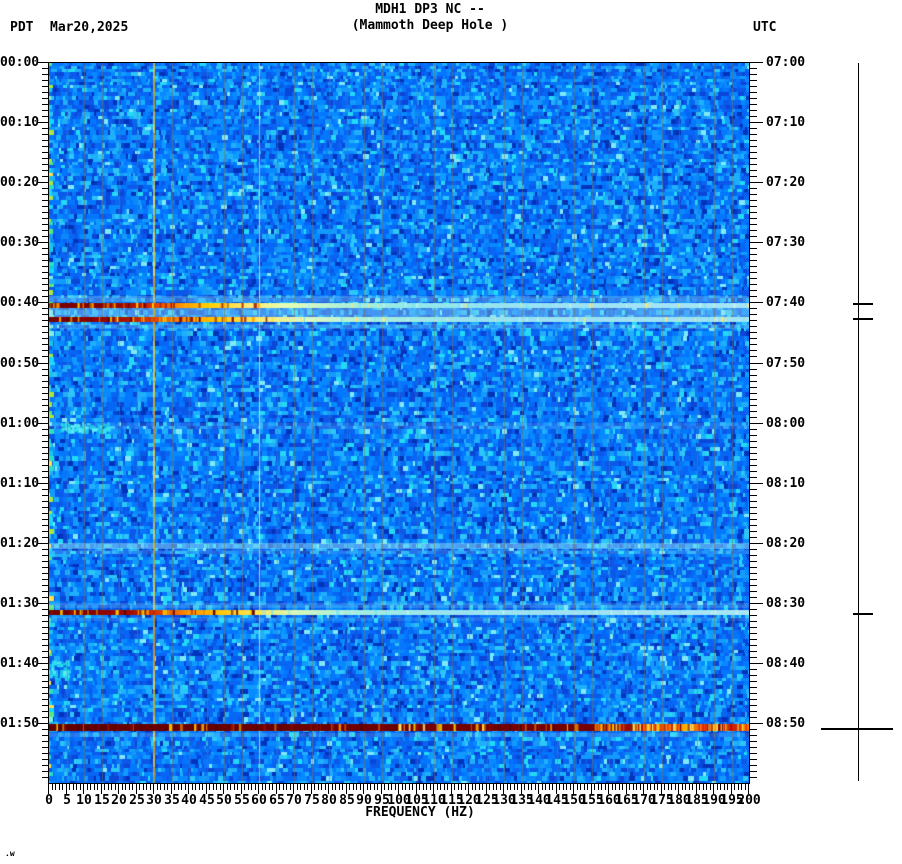 The image size is (902, 864). Describe the element at coordinates (420, 812) in the screenshot. I see `x-axis-title: FREQUENCY (HZ)` at that location.